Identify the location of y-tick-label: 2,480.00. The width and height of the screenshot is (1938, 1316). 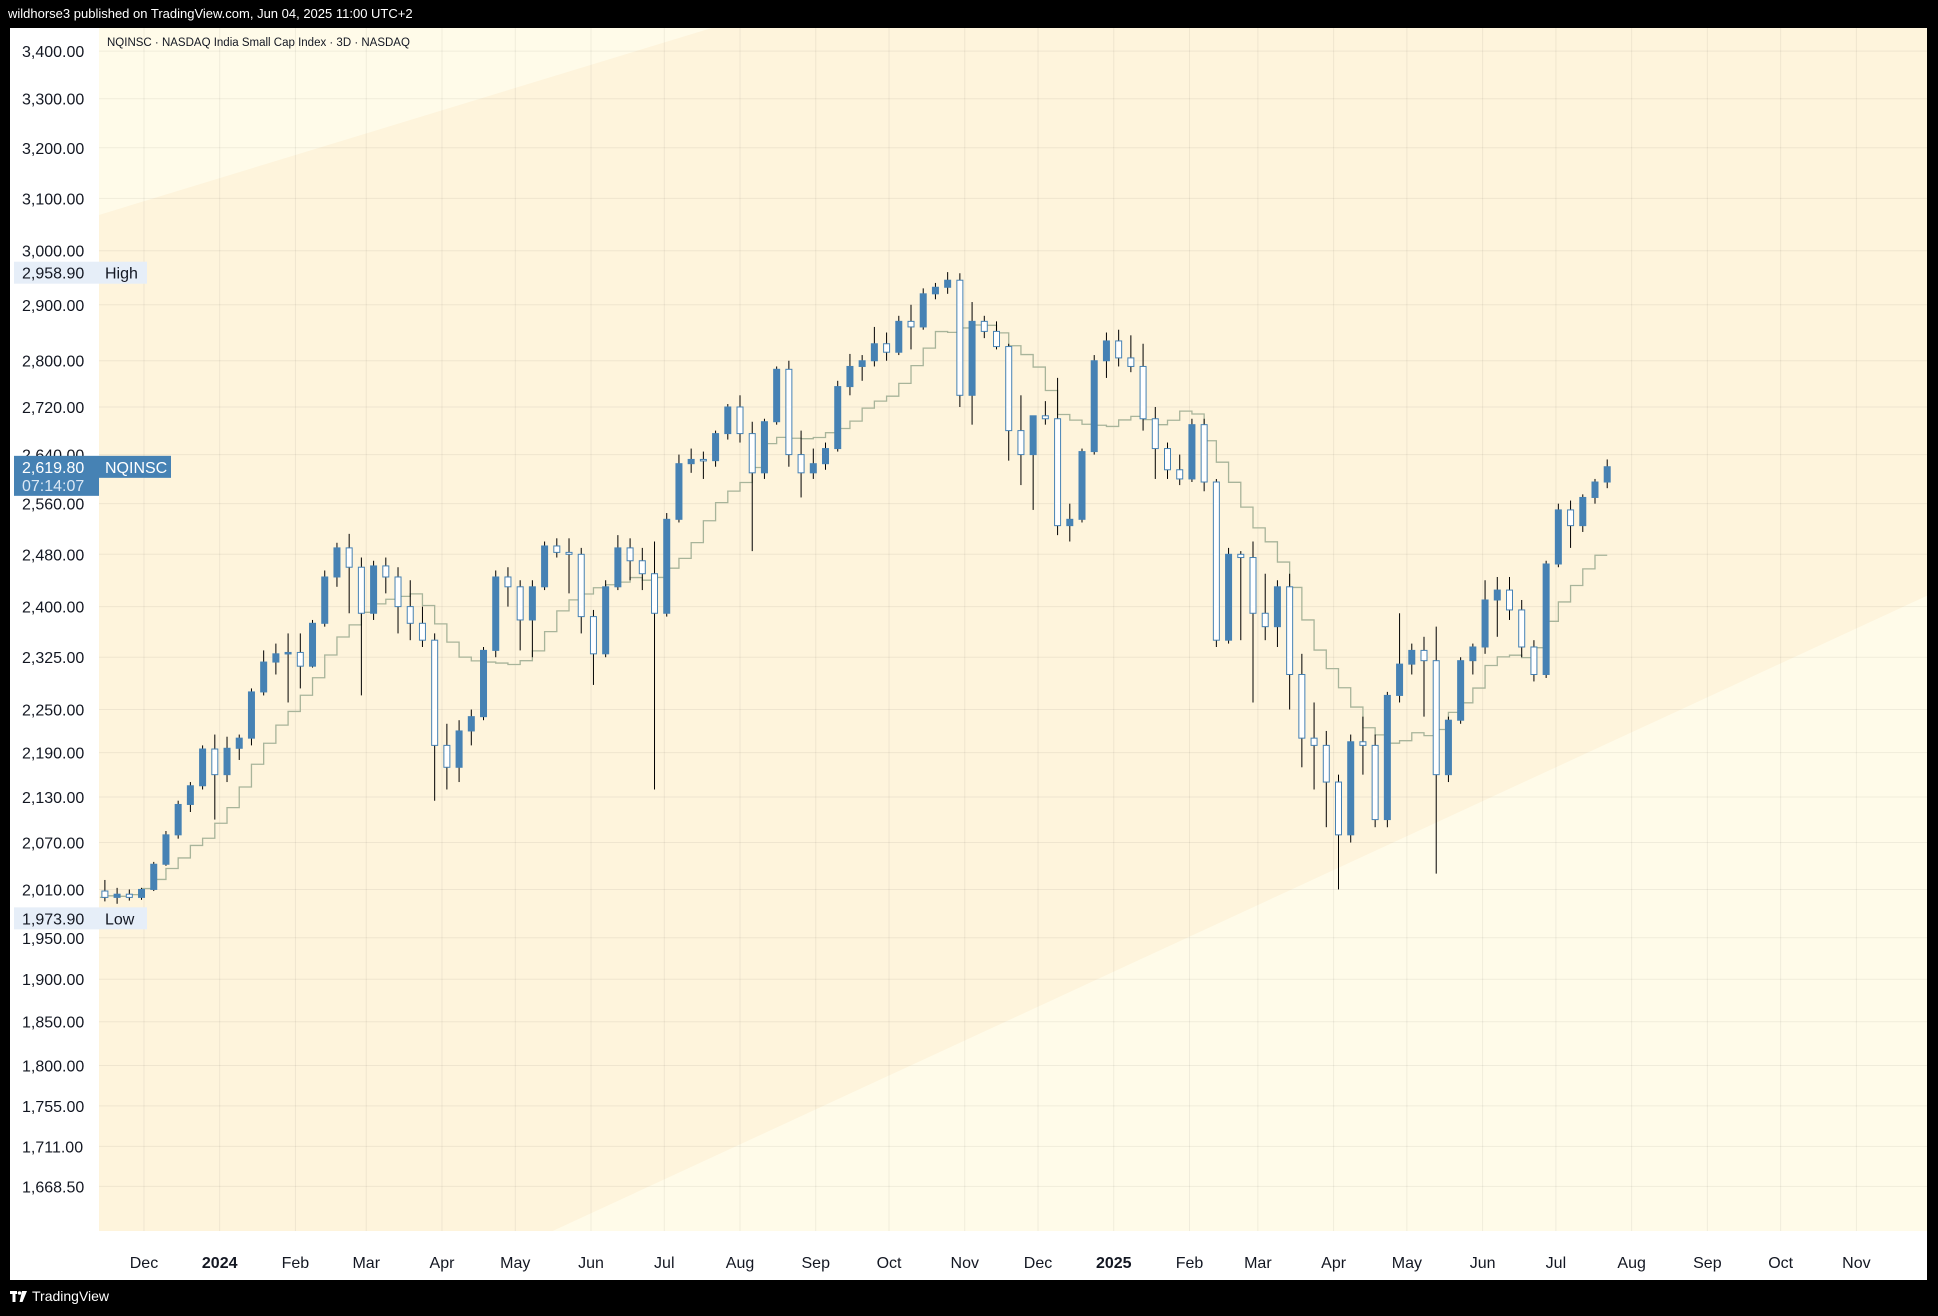
(53, 555).